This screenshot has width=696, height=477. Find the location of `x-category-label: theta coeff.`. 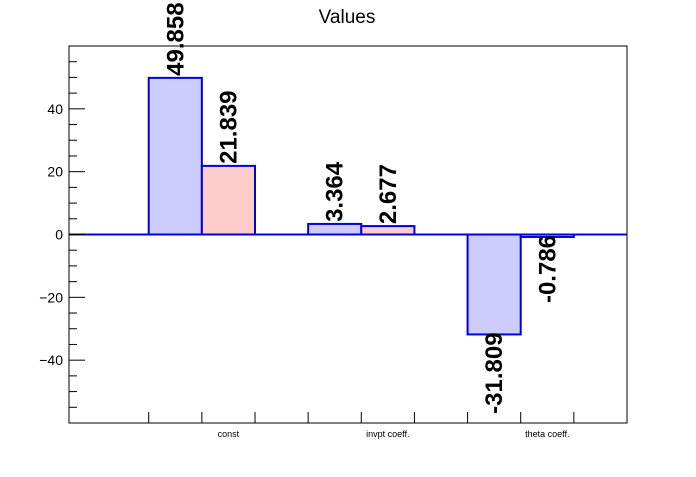

x-category-label: theta coeff. is located at coordinates (547, 434).